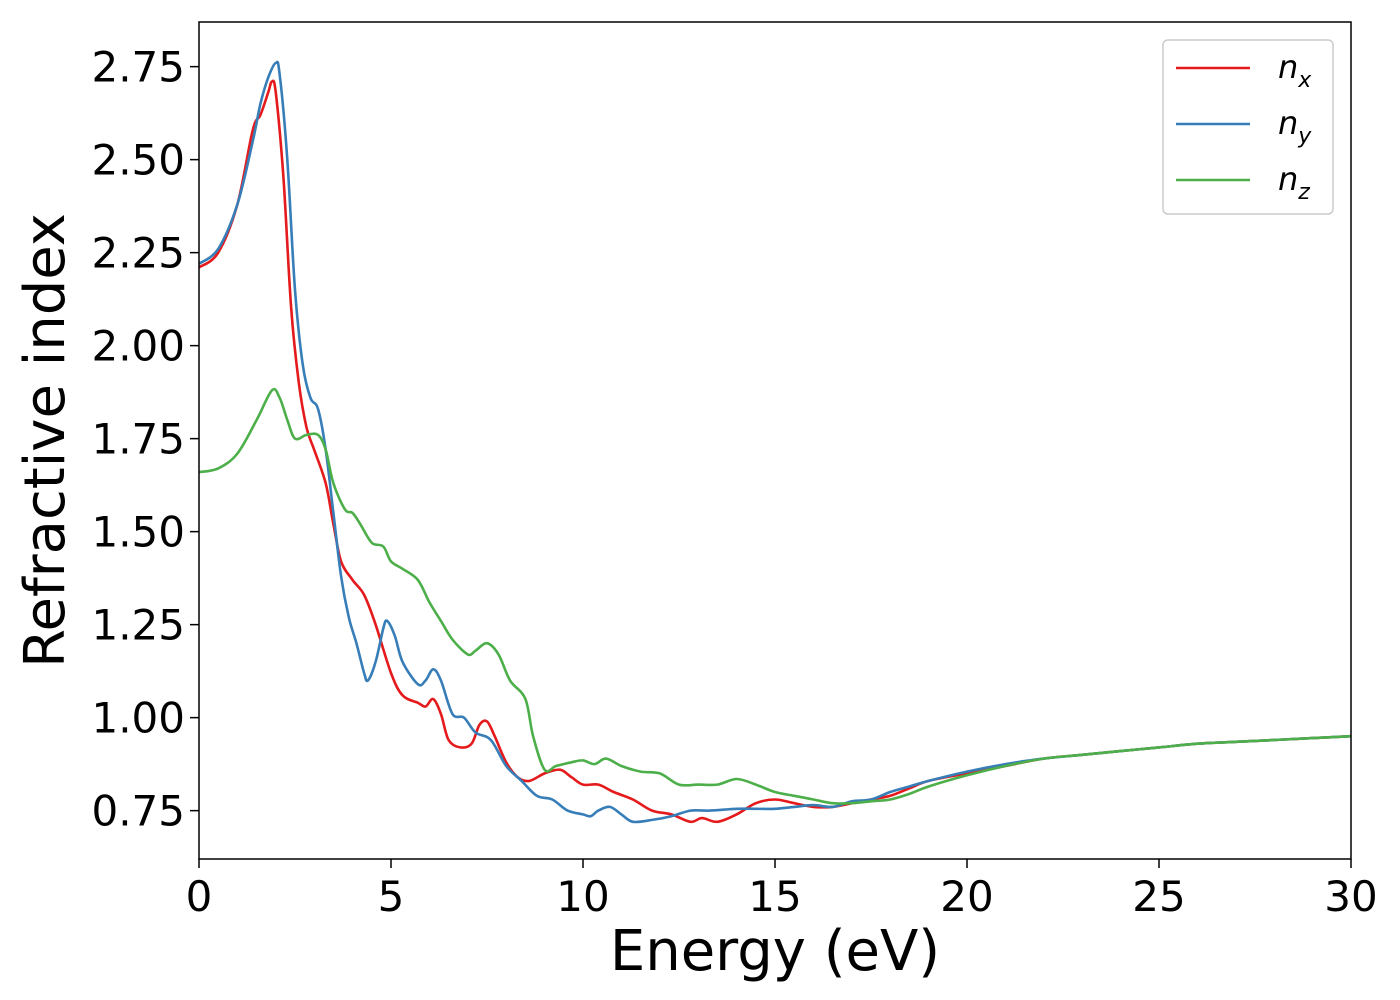 The image size is (1400, 1000). I want to click on legend-box, so click(1248, 127).